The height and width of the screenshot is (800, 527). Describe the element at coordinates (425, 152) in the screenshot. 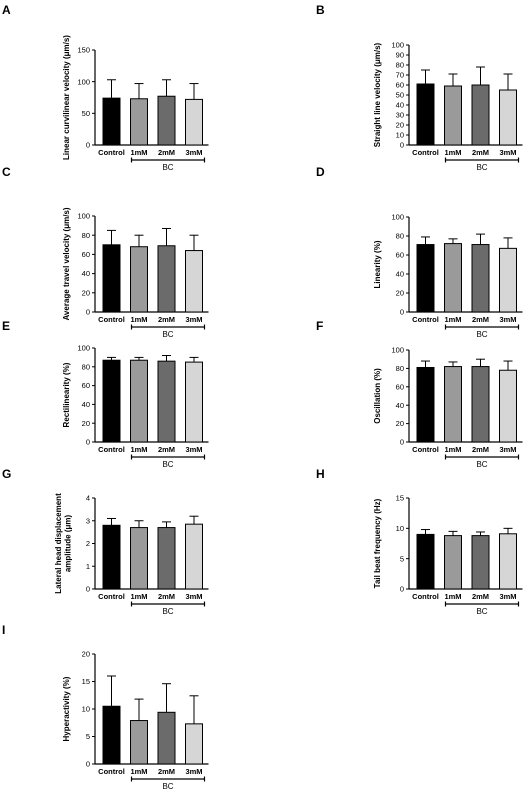

I see `panel-b-category-label: Control` at that location.